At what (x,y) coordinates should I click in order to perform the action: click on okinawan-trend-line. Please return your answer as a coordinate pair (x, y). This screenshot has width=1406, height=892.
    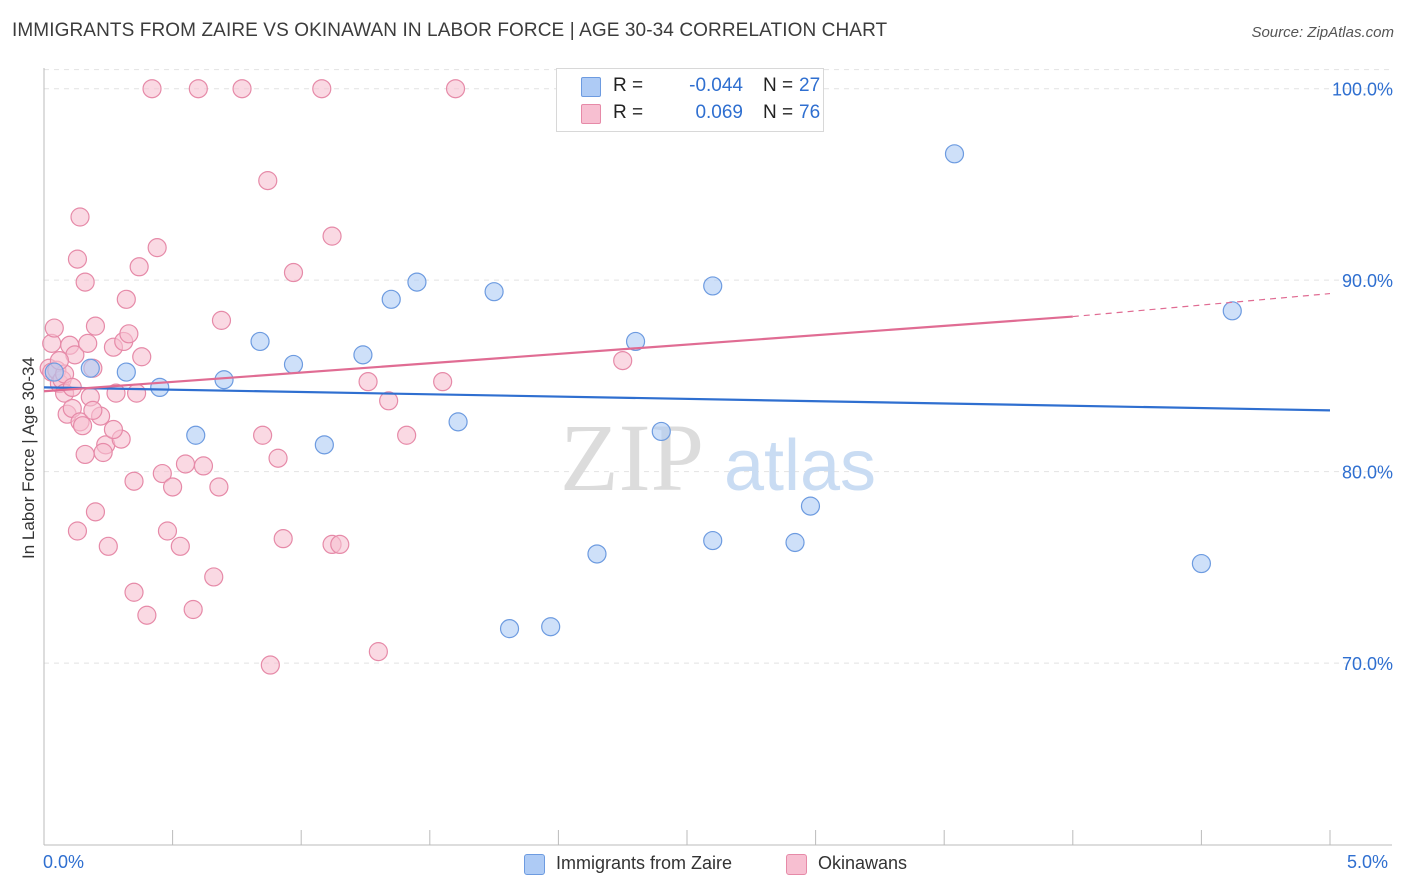
    Looking at the image, I should click on (558, 354).